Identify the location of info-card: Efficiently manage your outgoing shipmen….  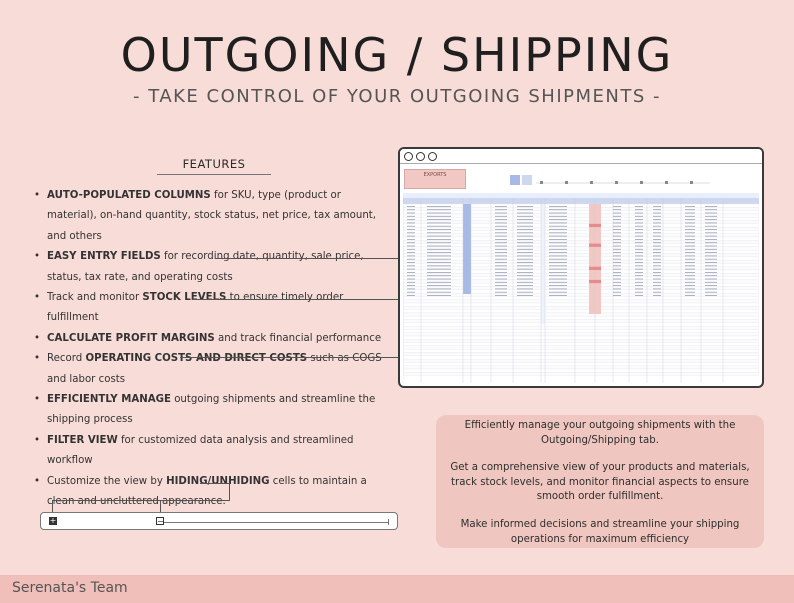
(600, 481).